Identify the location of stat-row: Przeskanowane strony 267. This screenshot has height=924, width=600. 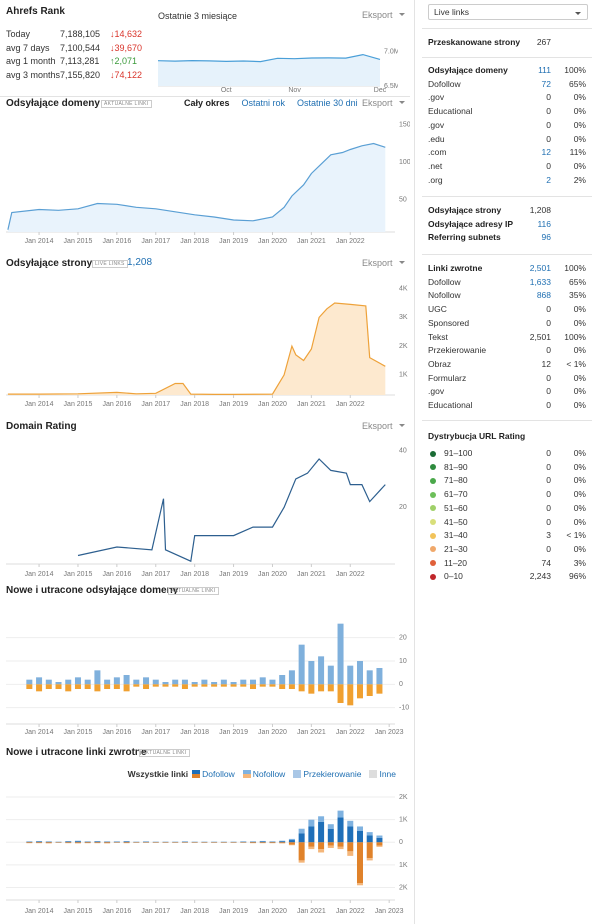
(507, 43).